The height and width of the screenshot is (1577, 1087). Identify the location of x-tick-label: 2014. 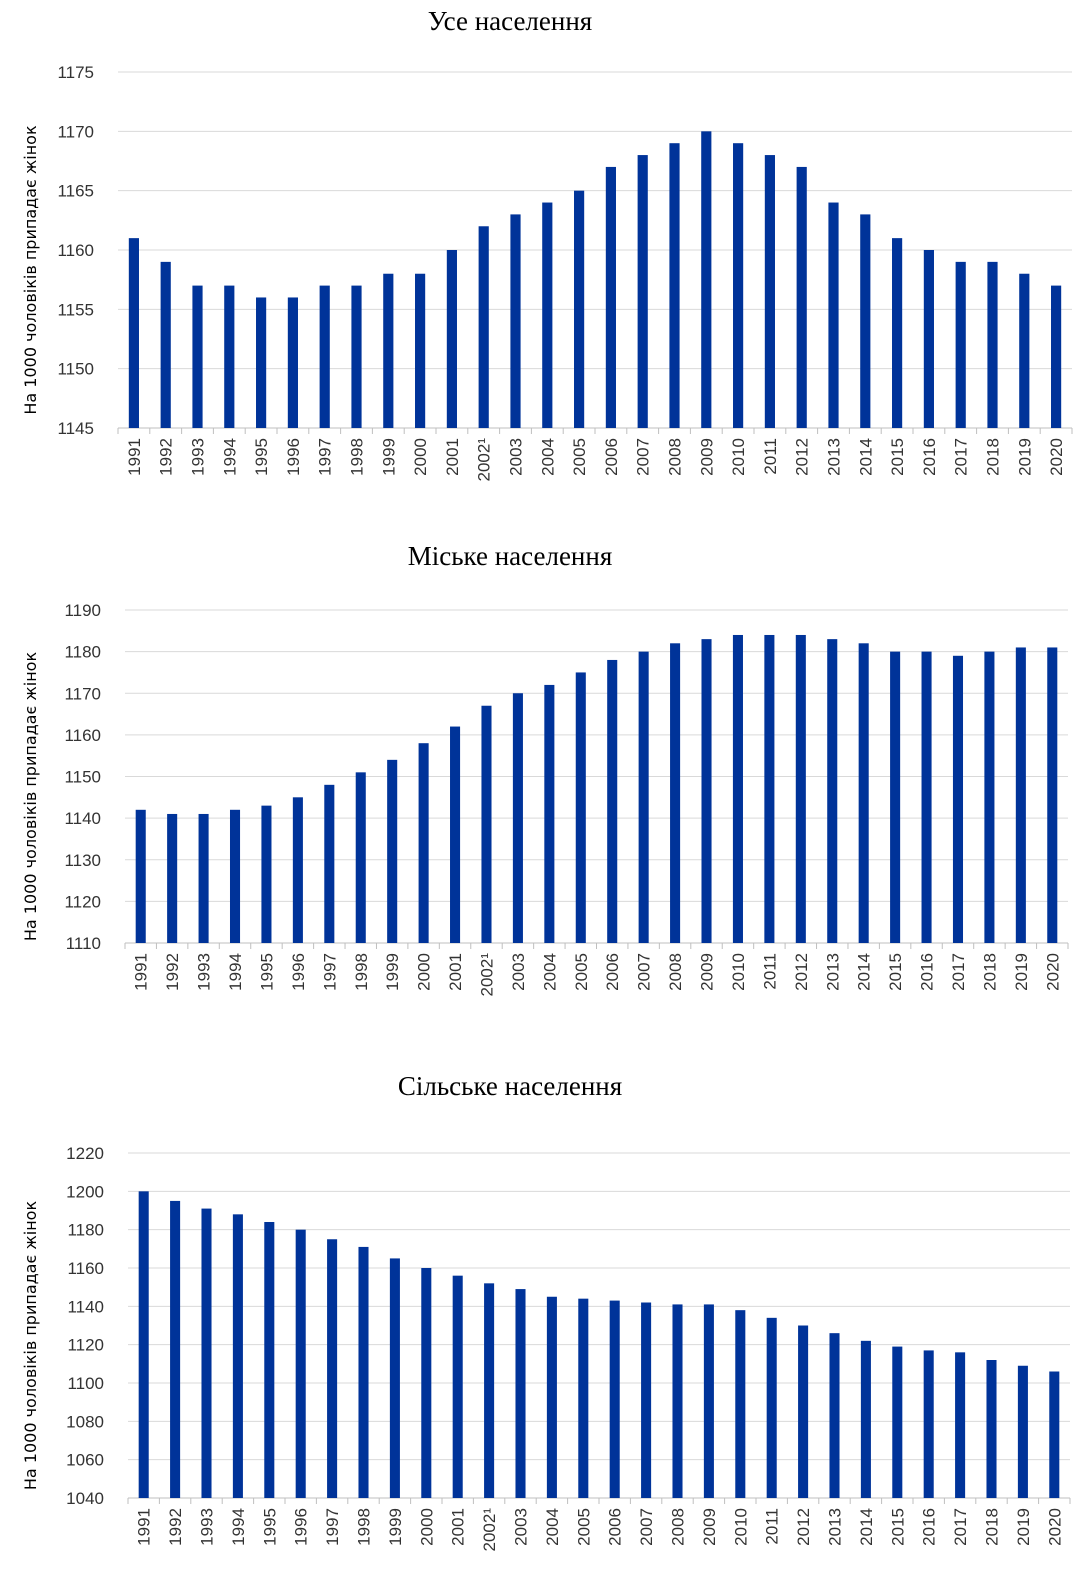
(866, 1527).